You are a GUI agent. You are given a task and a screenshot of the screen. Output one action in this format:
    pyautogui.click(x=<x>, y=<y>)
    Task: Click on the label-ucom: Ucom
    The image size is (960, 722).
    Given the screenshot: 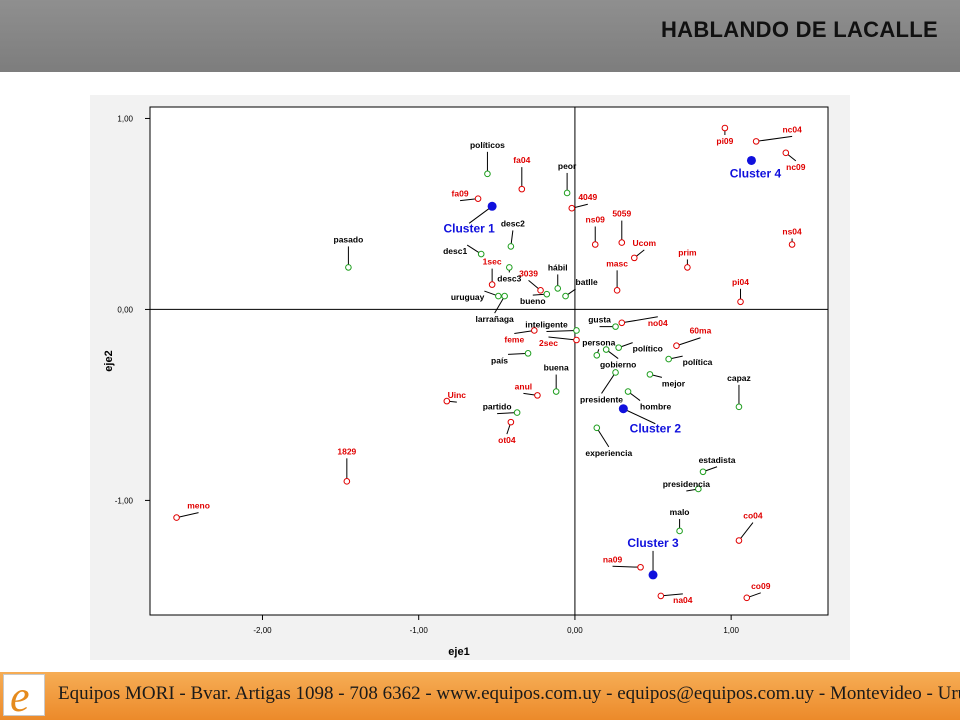 What is the action you would take?
    pyautogui.click(x=644, y=243)
    